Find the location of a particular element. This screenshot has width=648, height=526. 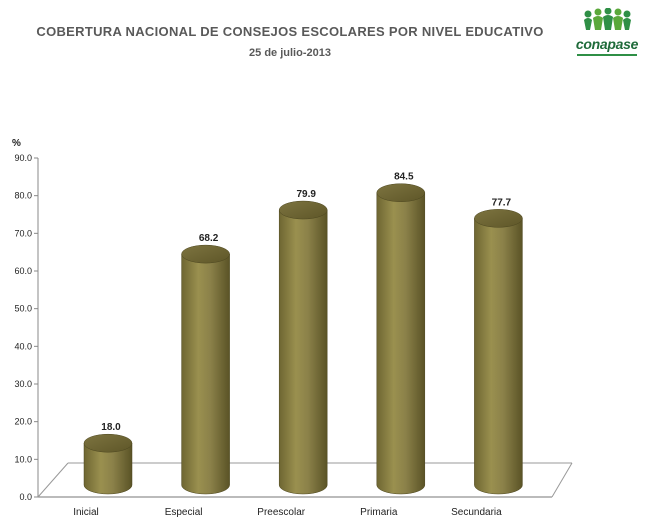

data-label: 77.7 is located at coordinates (502, 202).